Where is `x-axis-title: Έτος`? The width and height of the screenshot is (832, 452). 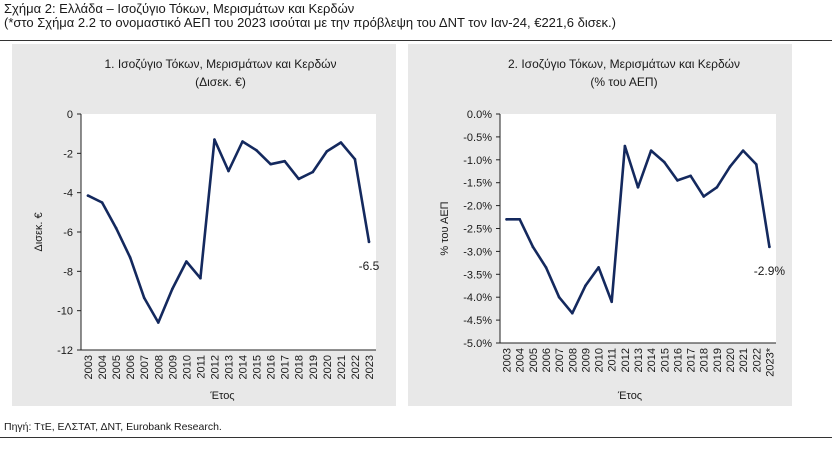 x-axis-title: Έτος is located at coordinates (629, 396).